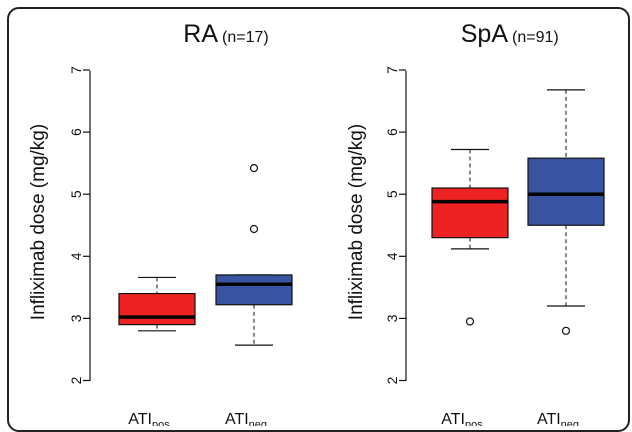 The height and width of the screenshot is (432, 632). What do you see at coordinates (535, 37) in the screenshot?
I see `panel-subtitle: (n=91)` at bounding box center [535, 37].